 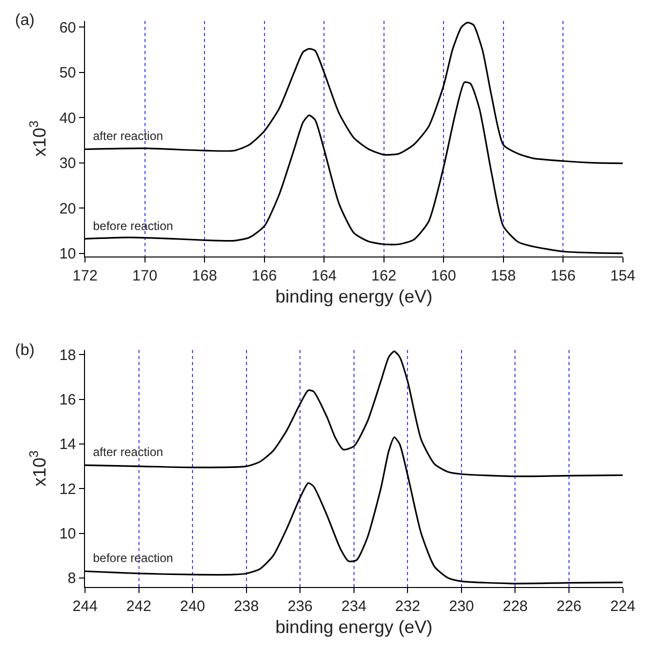 What do you see at coordinates (503, 275) in the screenshot?
I see `x-tick-label: 158` at bounding box center [503, 275].